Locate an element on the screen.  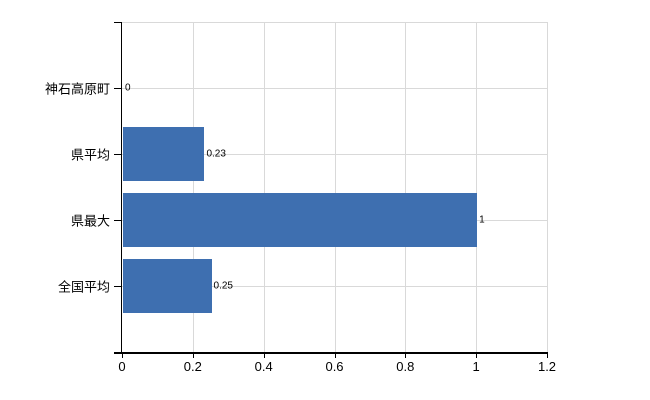
bar-value-label: 1 is located at coordinates (482, 220).